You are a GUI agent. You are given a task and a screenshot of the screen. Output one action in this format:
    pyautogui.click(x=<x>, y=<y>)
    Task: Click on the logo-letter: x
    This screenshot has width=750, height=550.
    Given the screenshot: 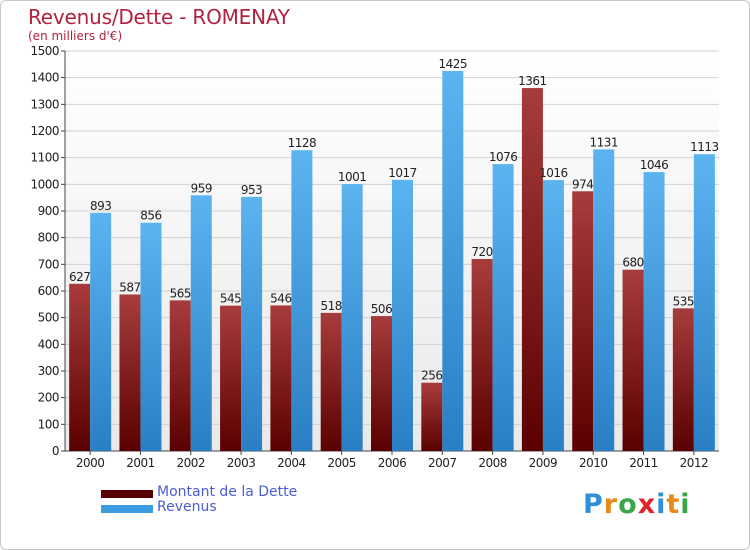 What is the action you would take?
    pyautogui.click(x=647, y=504)
    